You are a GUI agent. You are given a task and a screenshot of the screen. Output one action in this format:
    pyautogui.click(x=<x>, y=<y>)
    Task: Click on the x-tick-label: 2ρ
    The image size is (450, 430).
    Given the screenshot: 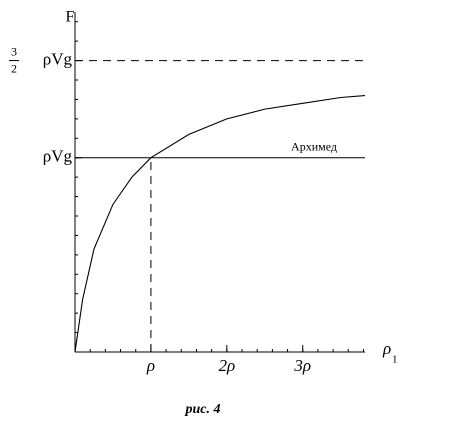 What is the action you would take?
    pyautogui.click(x=226, y=365)
    